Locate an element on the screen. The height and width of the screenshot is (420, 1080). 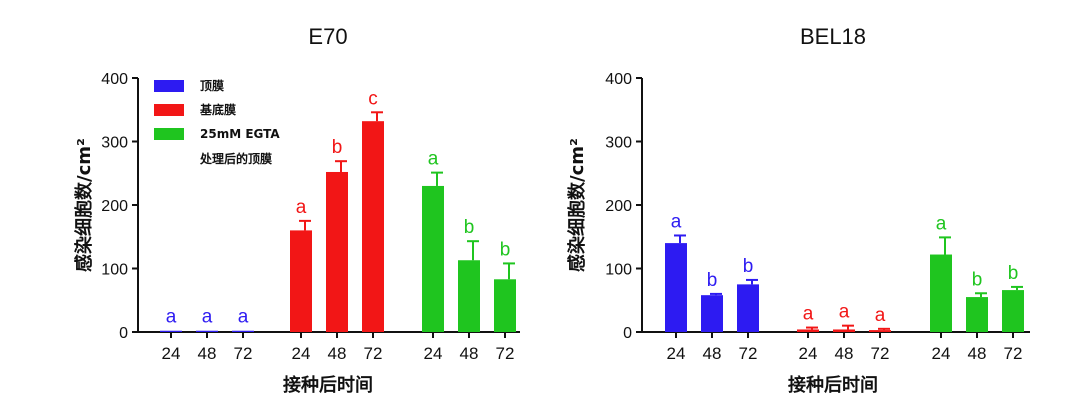
legend-label-egta: 25mM EGTA is located at coordinates (240, 134).